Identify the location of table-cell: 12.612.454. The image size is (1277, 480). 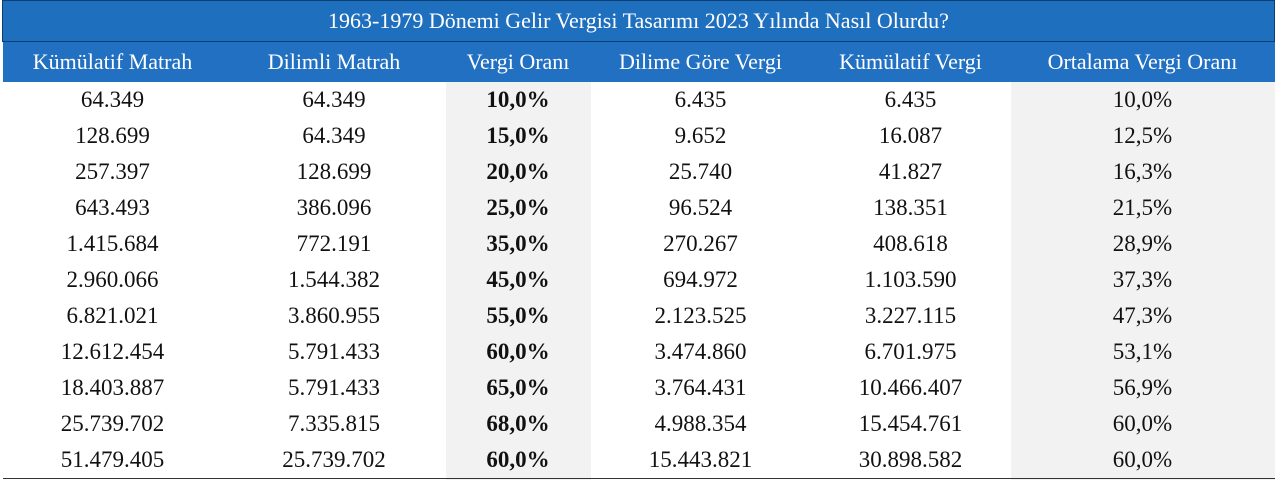
(112, 351).